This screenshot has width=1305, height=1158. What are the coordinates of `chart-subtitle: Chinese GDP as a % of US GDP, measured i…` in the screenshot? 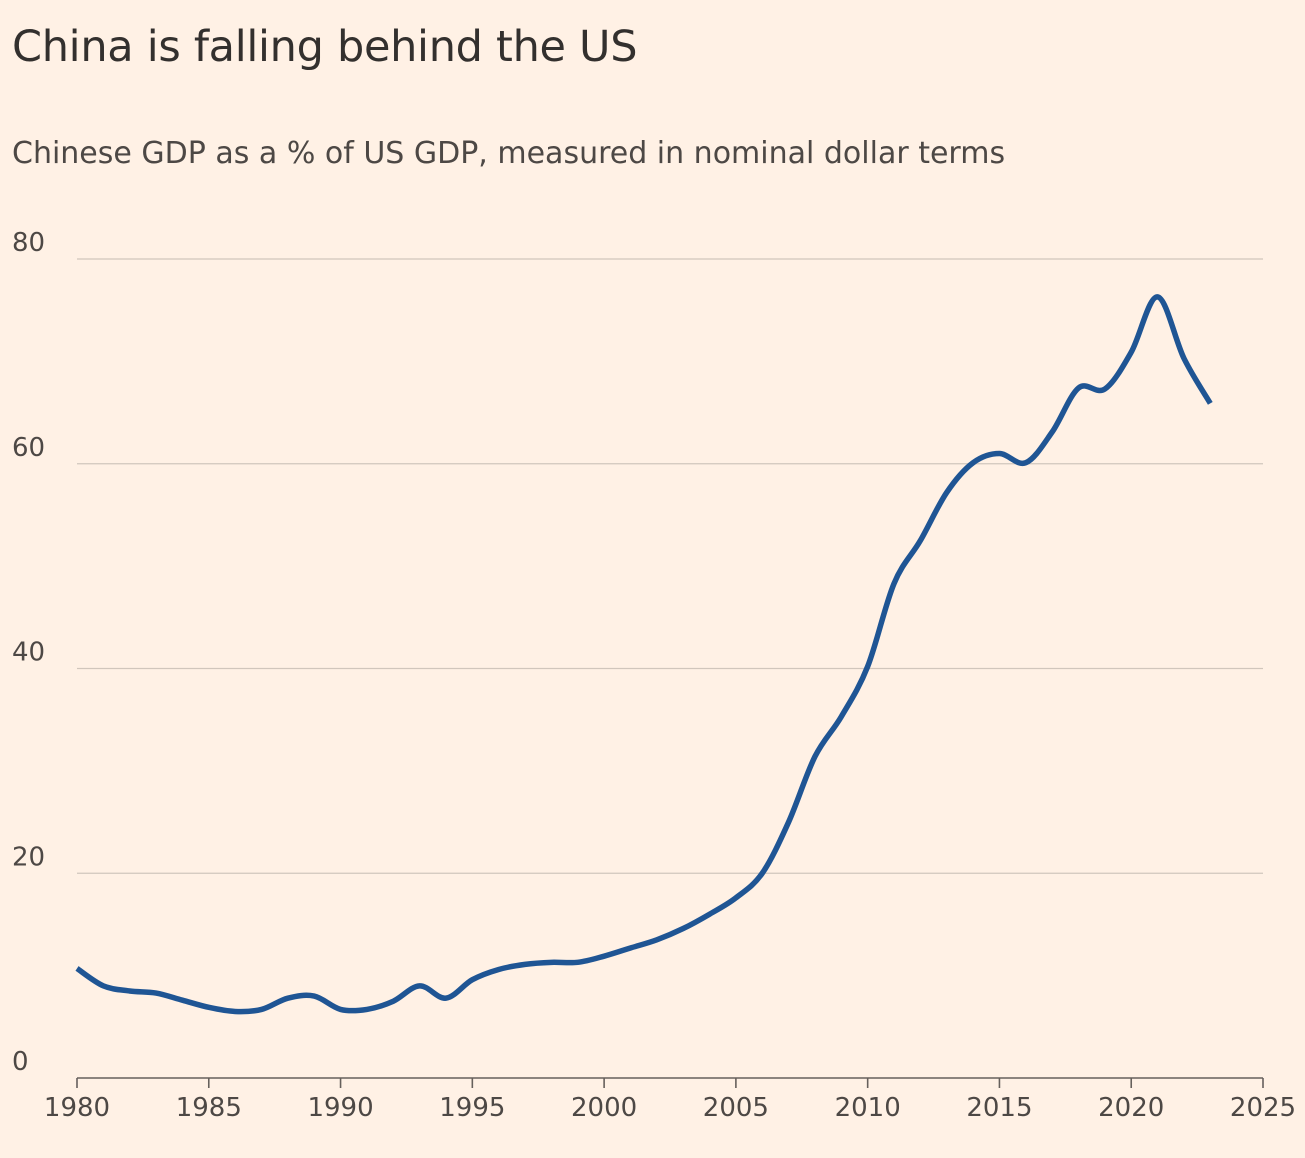 It's located at (509, 153).